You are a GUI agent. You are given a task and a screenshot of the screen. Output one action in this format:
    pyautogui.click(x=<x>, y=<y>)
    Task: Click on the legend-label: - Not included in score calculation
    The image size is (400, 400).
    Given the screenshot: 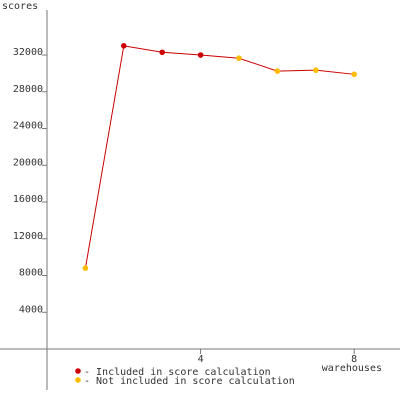 What is the action you would take?
    pyautogui.click(x=189, y=381)
    